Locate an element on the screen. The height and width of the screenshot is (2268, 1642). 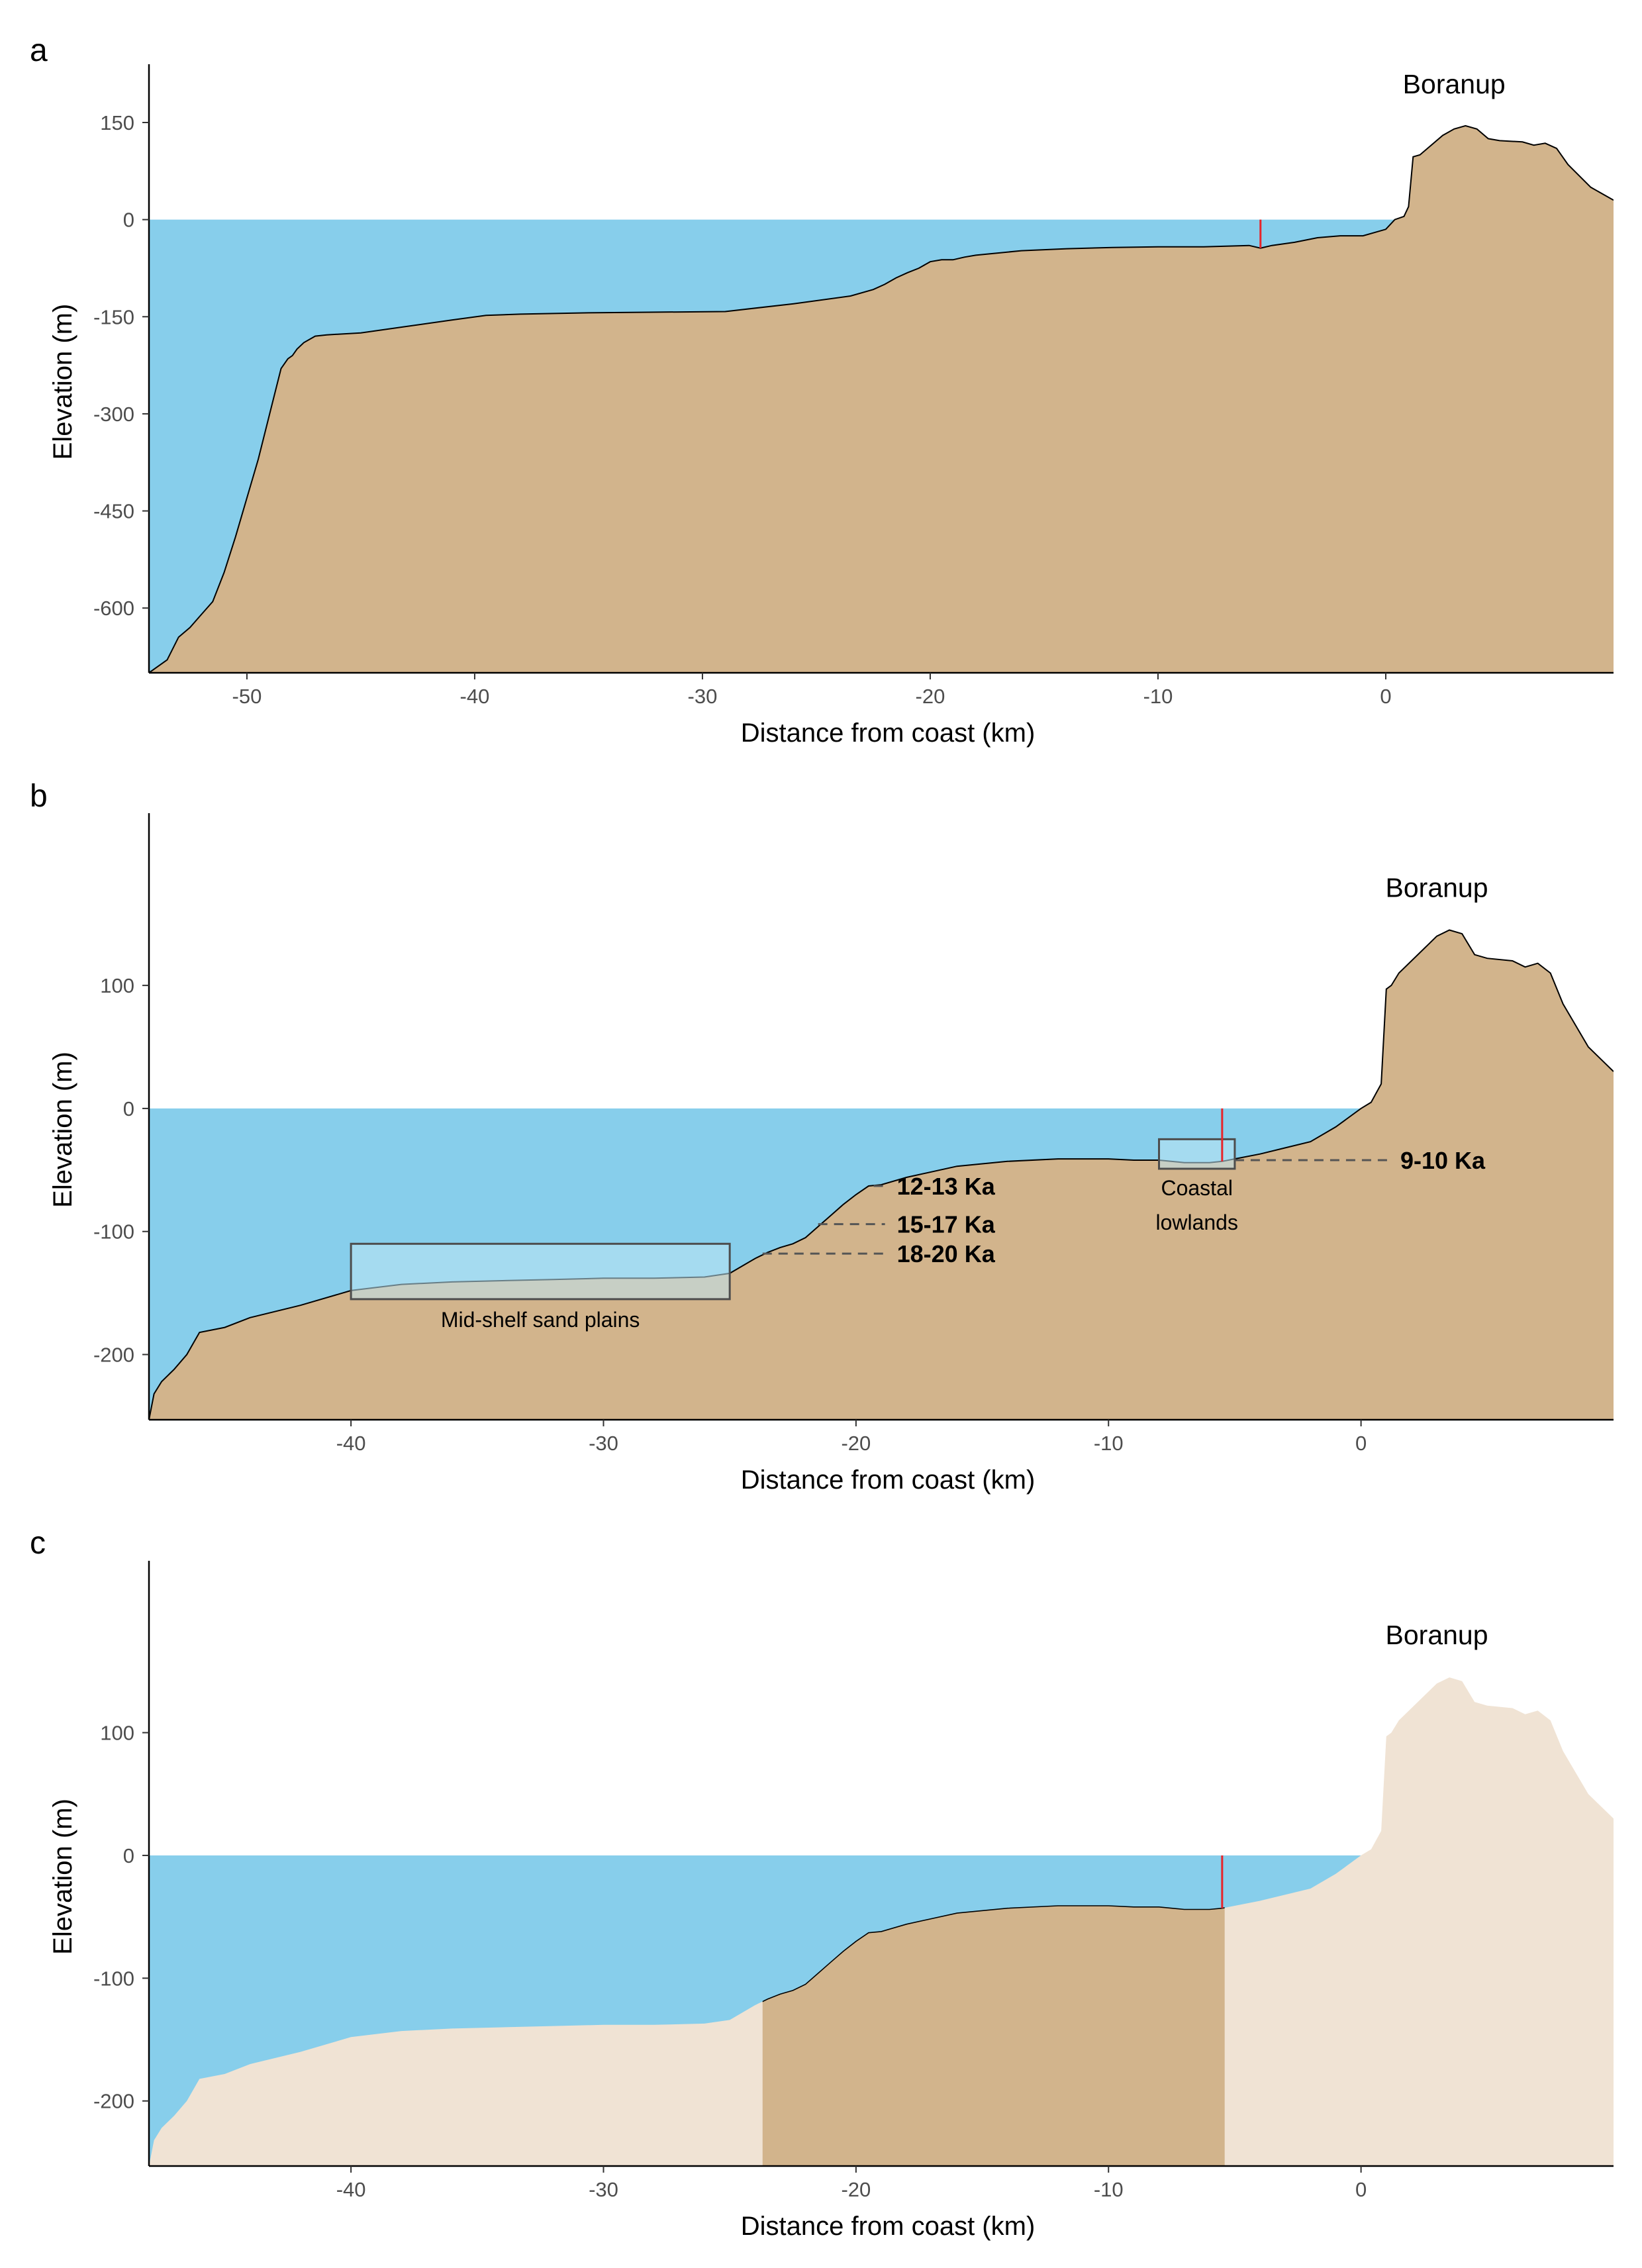
age-label: 15-17 Ka is located at coordinates (947, 1224).